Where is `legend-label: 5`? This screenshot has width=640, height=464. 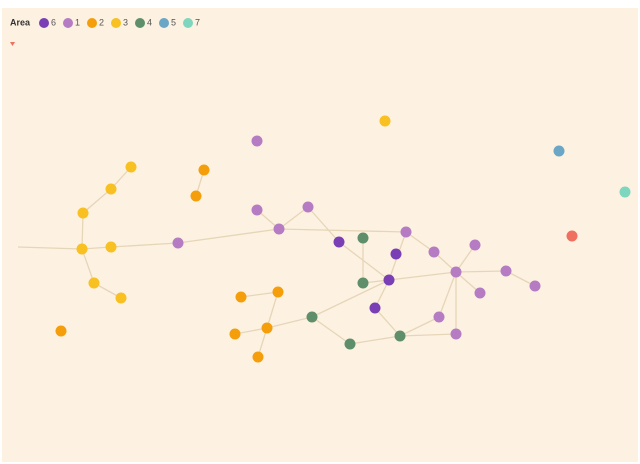 legend-label: 5 is located at coordinates (173, 22).